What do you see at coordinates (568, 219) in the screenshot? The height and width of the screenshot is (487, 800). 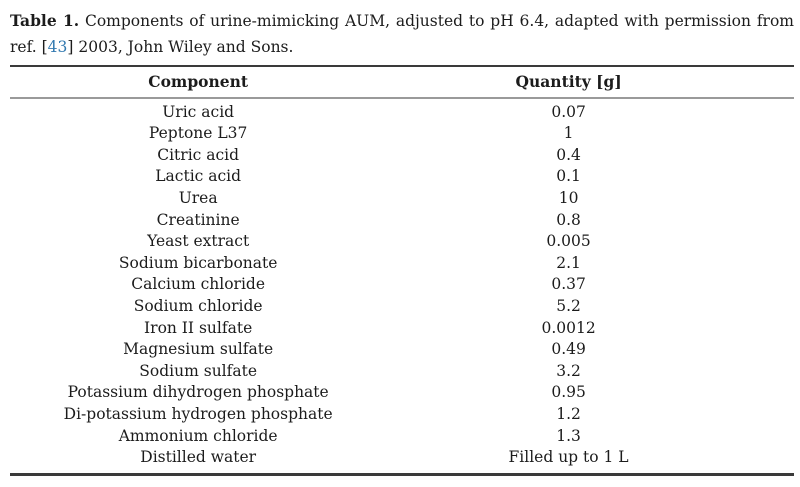 I see `quantity-cell: 0.8` at bounding box center [568, 219].